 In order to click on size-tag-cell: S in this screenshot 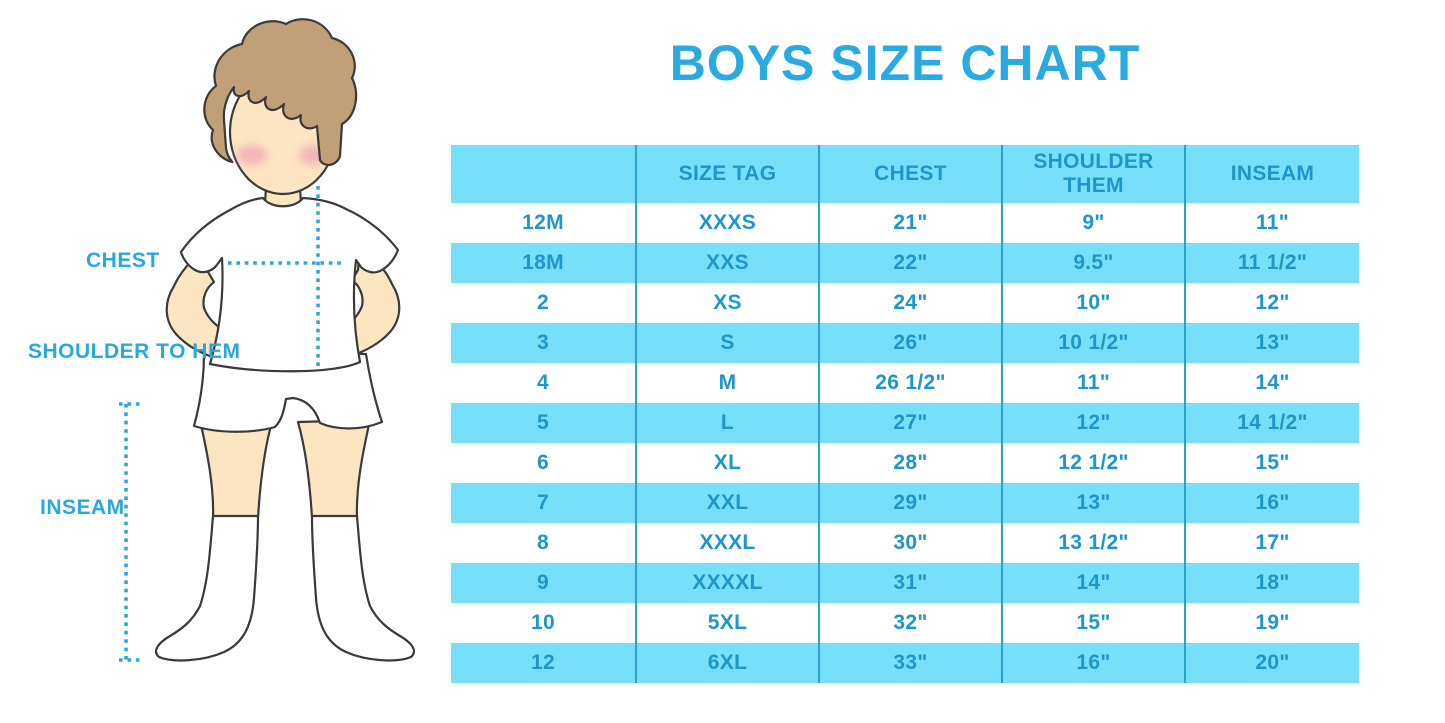, I will do `click(727, 343)`.